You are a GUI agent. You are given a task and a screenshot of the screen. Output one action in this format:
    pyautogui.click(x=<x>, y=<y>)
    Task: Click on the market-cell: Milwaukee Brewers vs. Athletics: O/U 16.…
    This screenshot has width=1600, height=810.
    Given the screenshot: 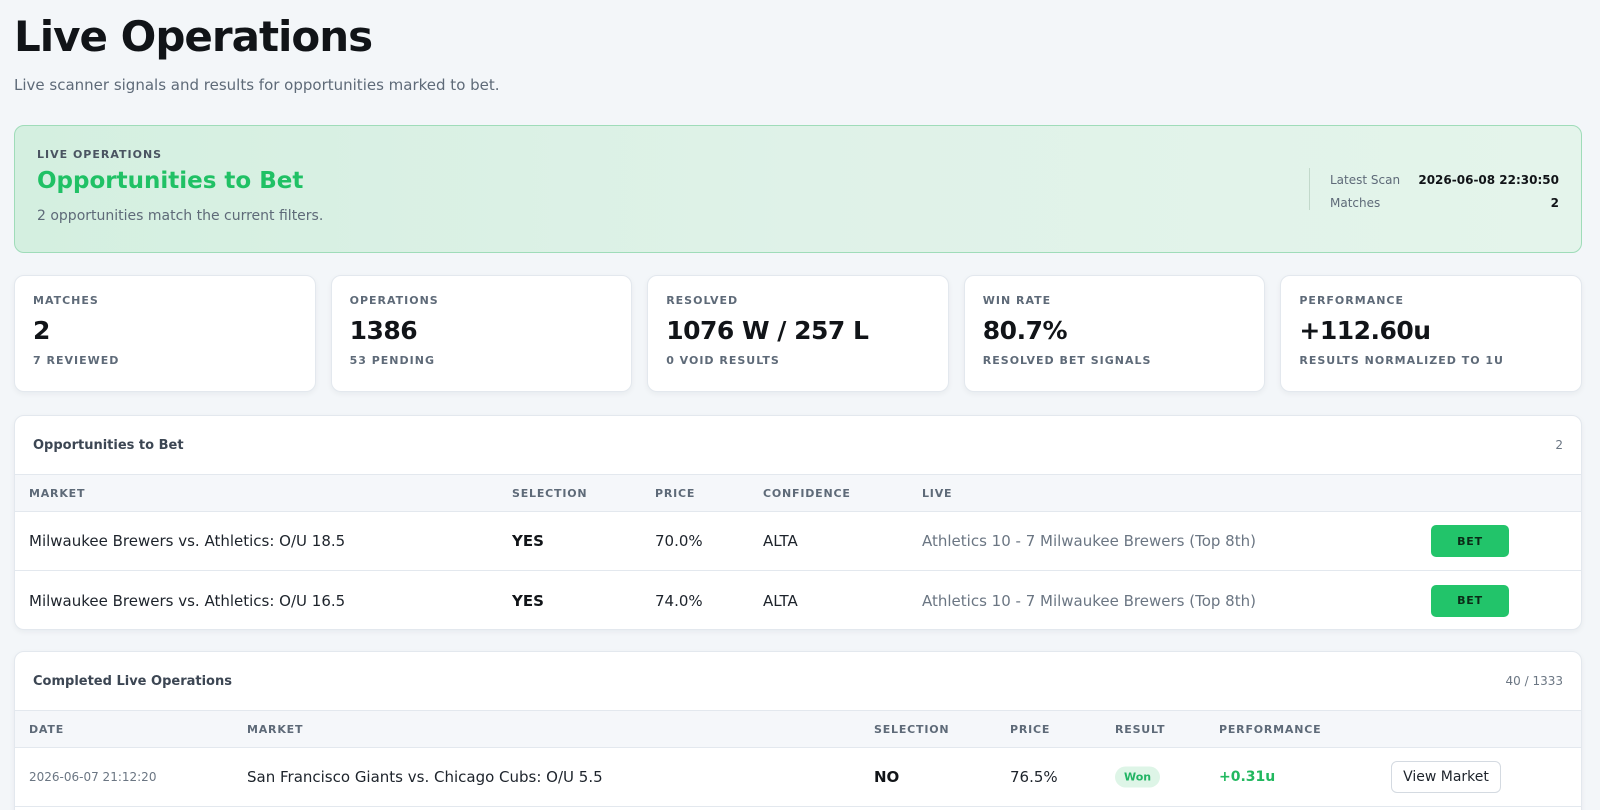 What is the action you would take?
    pyautogui.click(x=187, y=600)
    